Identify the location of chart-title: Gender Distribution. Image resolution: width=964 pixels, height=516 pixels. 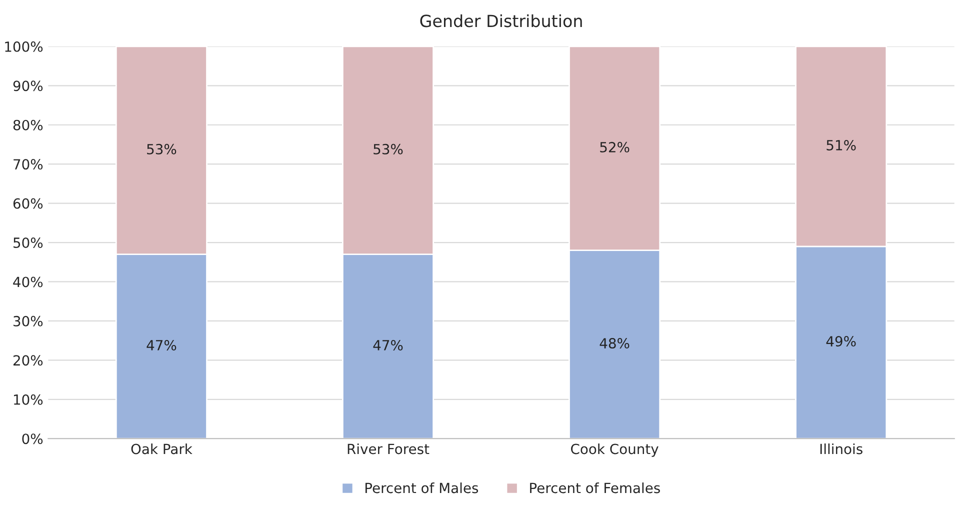
(501, 21).